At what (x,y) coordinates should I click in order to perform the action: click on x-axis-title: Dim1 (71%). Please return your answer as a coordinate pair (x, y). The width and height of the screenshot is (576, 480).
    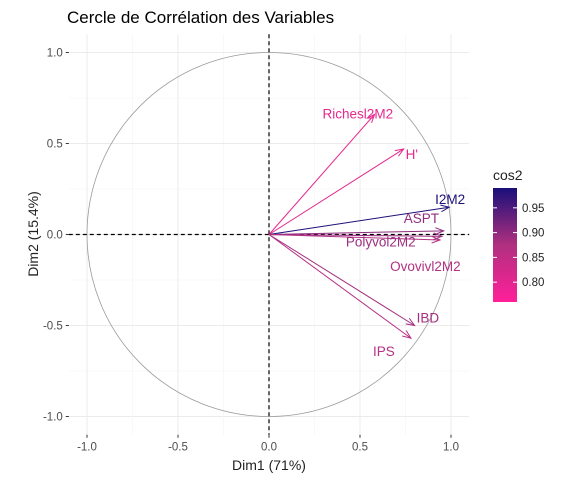
    Looking at the image, I should click on (269, 465).